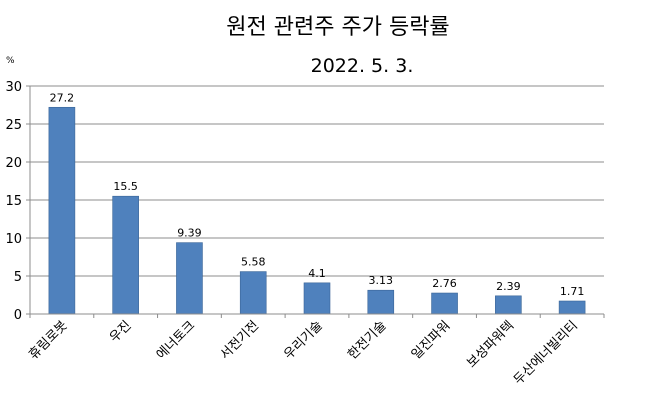 This screenshot has height=411, width=670. Describe the element at coordinates (48, 340) in the screenshot. I see `category-label: 휴림로봇` at that location.